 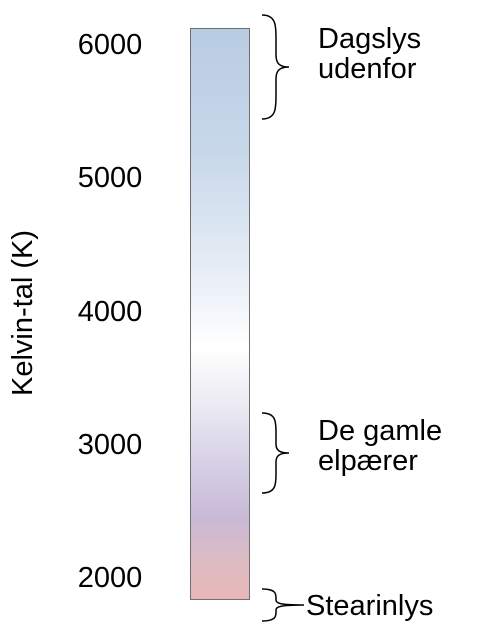 I want to click on tick-label-2000: 2000, so click(x=110, y=578).